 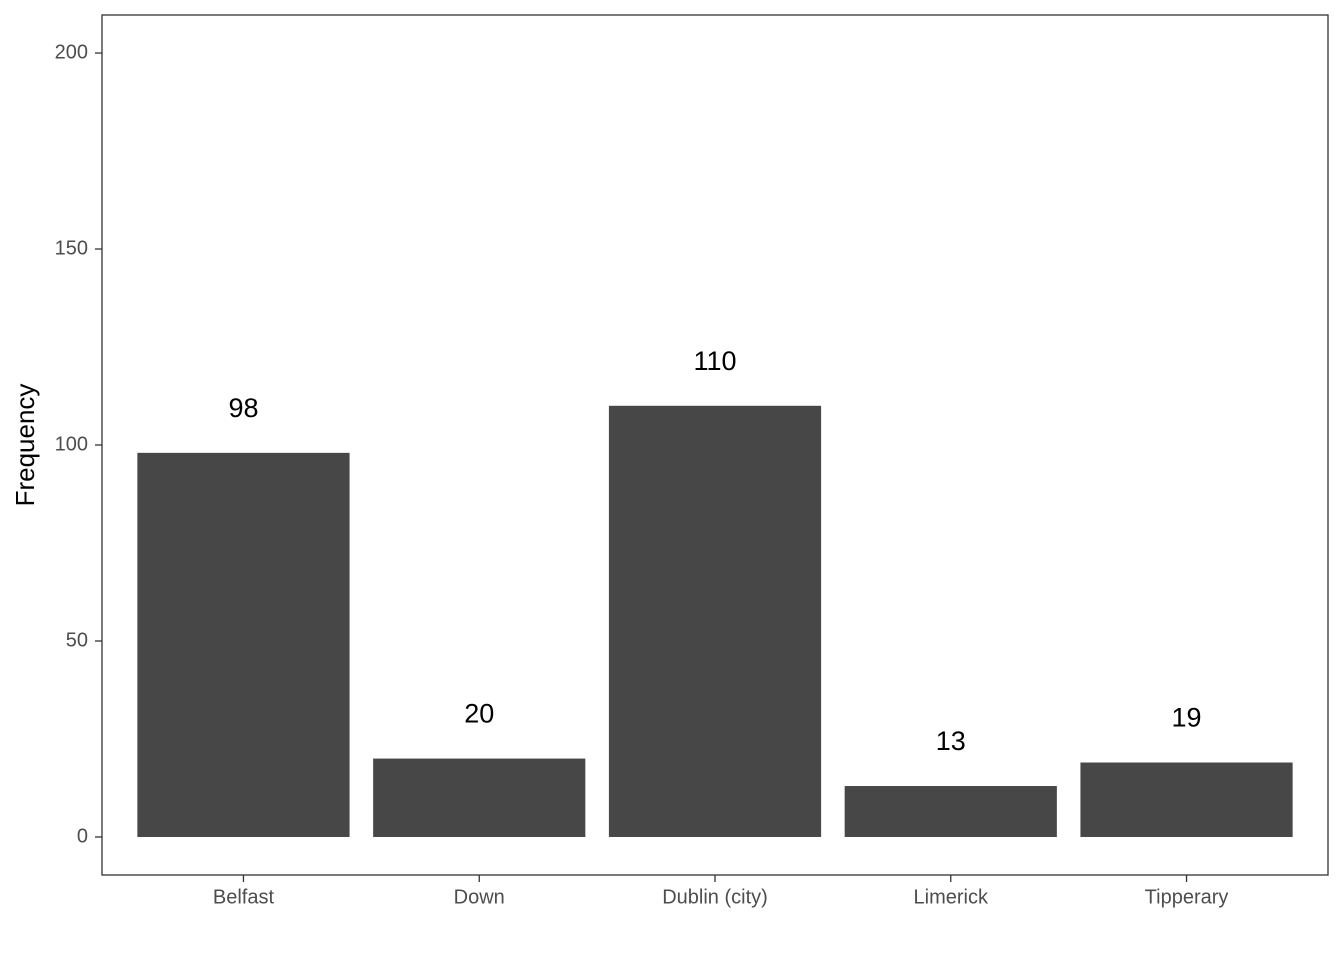 I want to click on x-tick-label: Dublin (city), so click(x=715, y=897).